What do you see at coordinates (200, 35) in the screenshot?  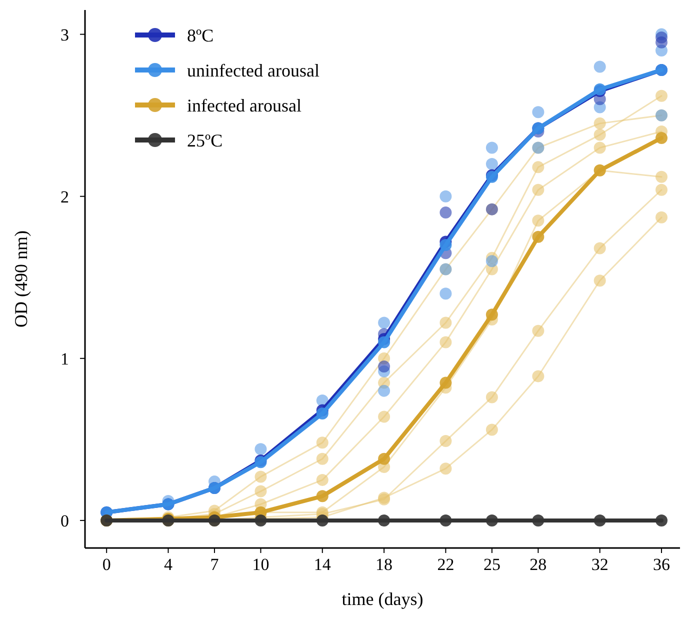 I see `legend-label: 8ºC` at bounding box center [200, 35].